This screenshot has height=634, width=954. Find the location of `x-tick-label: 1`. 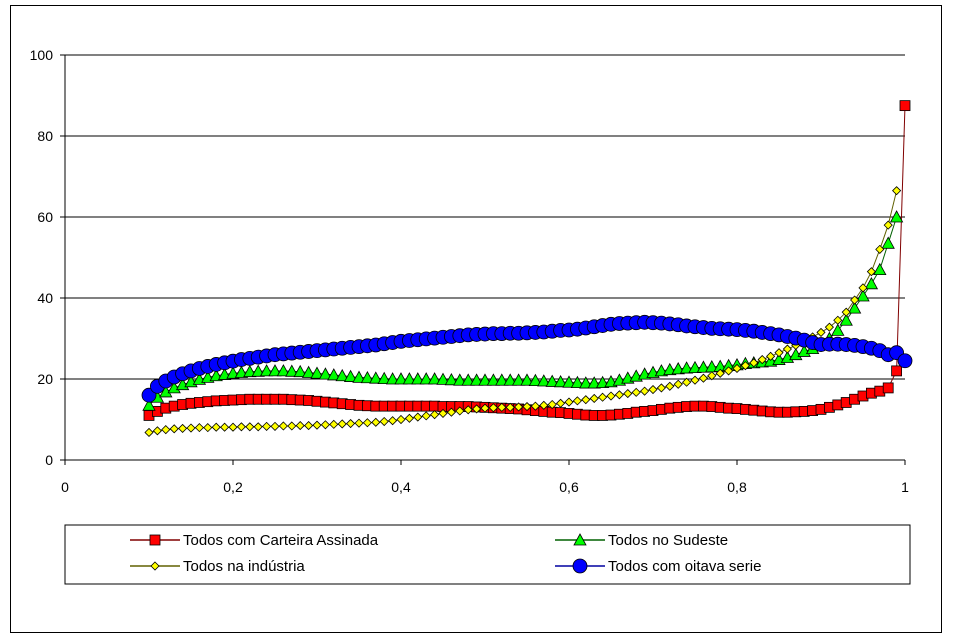

x-tick-label: 1 is located at coordinates (905, 487).